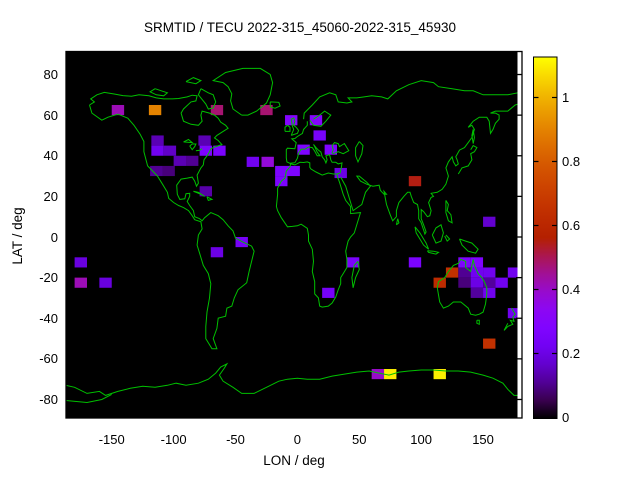 Image resolution: width=640 pixels, height=480 pixels. Describe the element at coordinates (545, 237) in the screenshot. I see `colorbar` at that location.